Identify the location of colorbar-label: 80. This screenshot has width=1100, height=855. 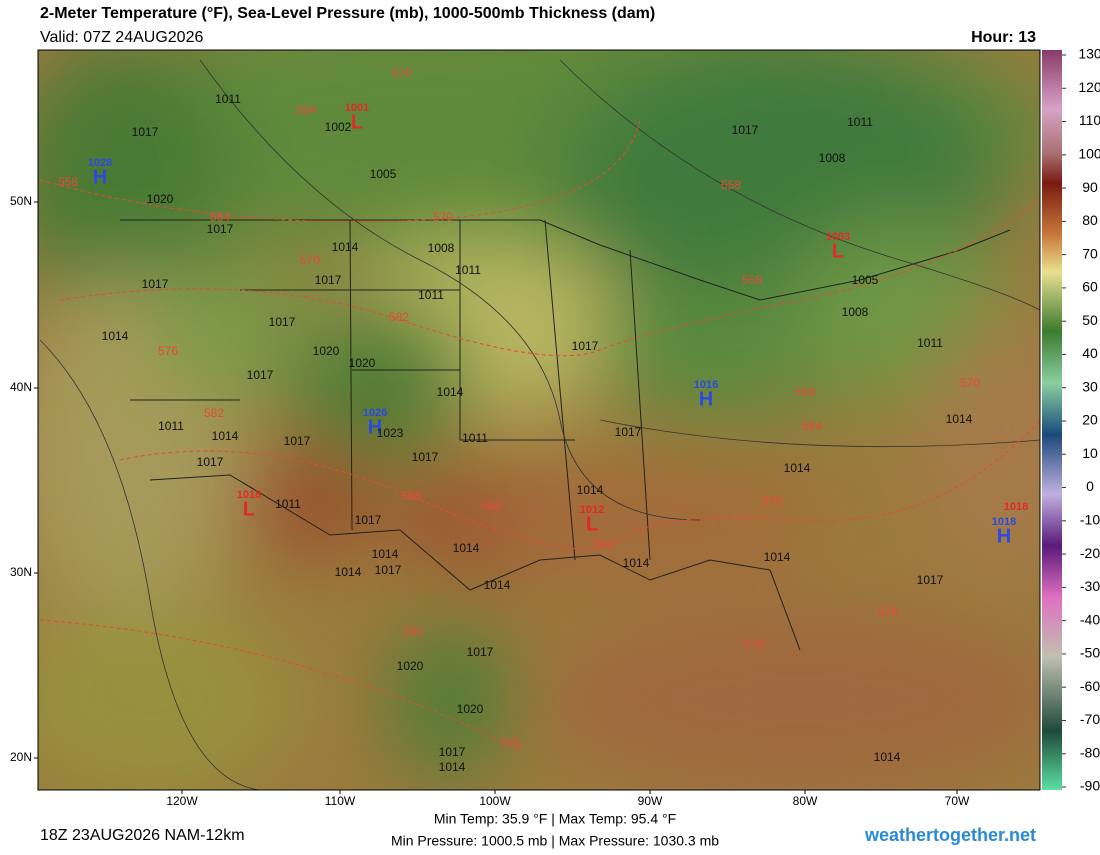
(1090, 220).